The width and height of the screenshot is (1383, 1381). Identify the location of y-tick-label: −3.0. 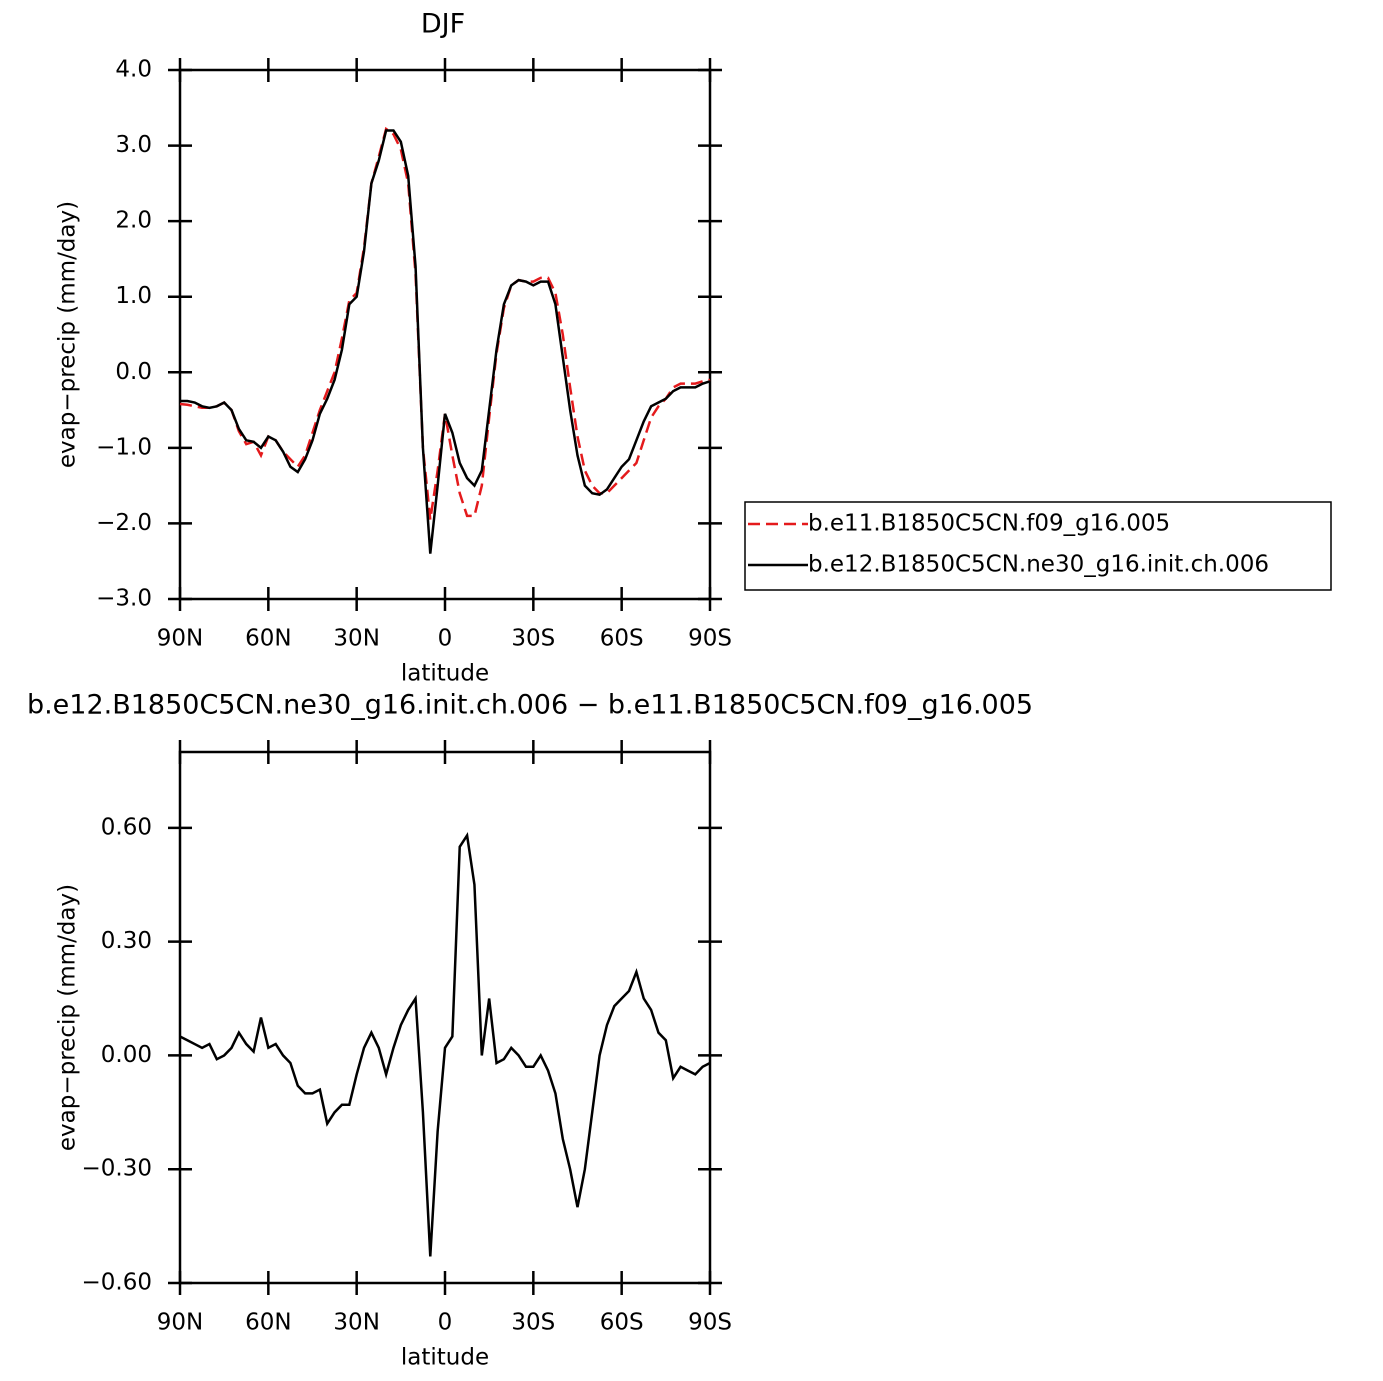
(124, 599).